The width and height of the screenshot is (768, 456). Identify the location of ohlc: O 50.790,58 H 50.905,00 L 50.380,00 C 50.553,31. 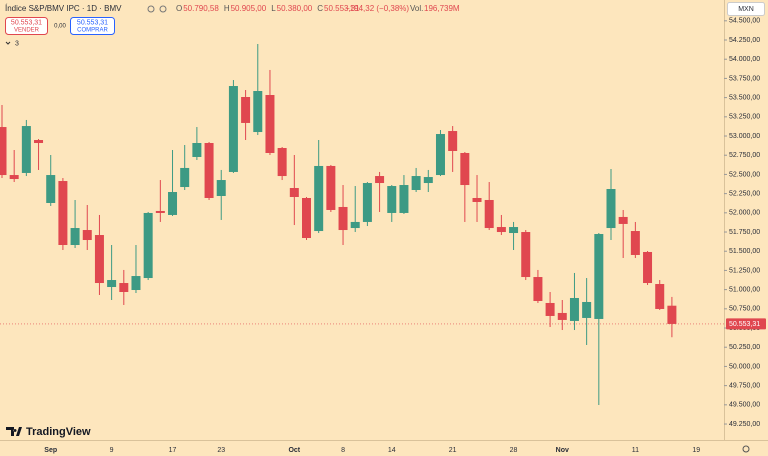
(268, 8).